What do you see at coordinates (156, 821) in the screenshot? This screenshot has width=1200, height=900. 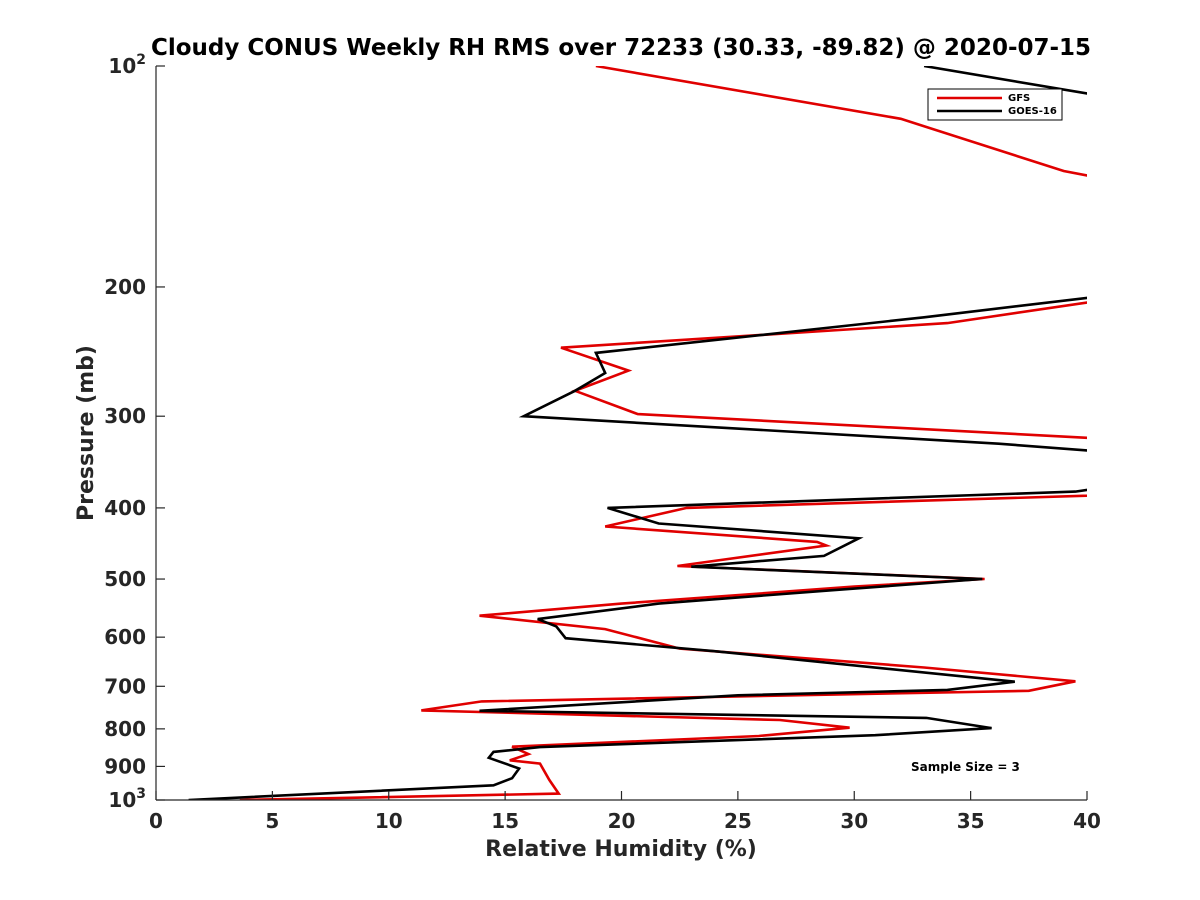 I see `x-tick-label-0: 0` at bounding box center [156, 821].